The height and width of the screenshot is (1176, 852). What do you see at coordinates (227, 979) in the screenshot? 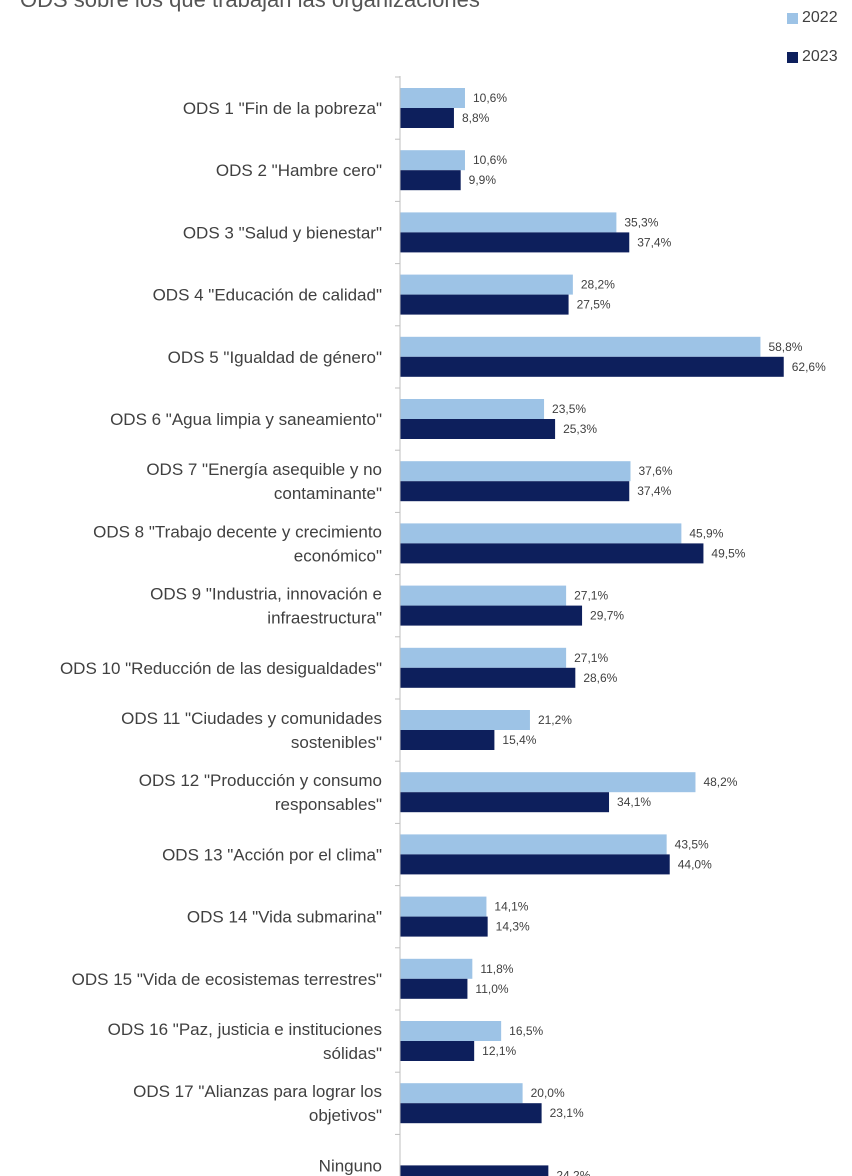
I see `category-label: ODS 15 "Vida de ecosistemas terrestres"` at bounding box center [227, 979].